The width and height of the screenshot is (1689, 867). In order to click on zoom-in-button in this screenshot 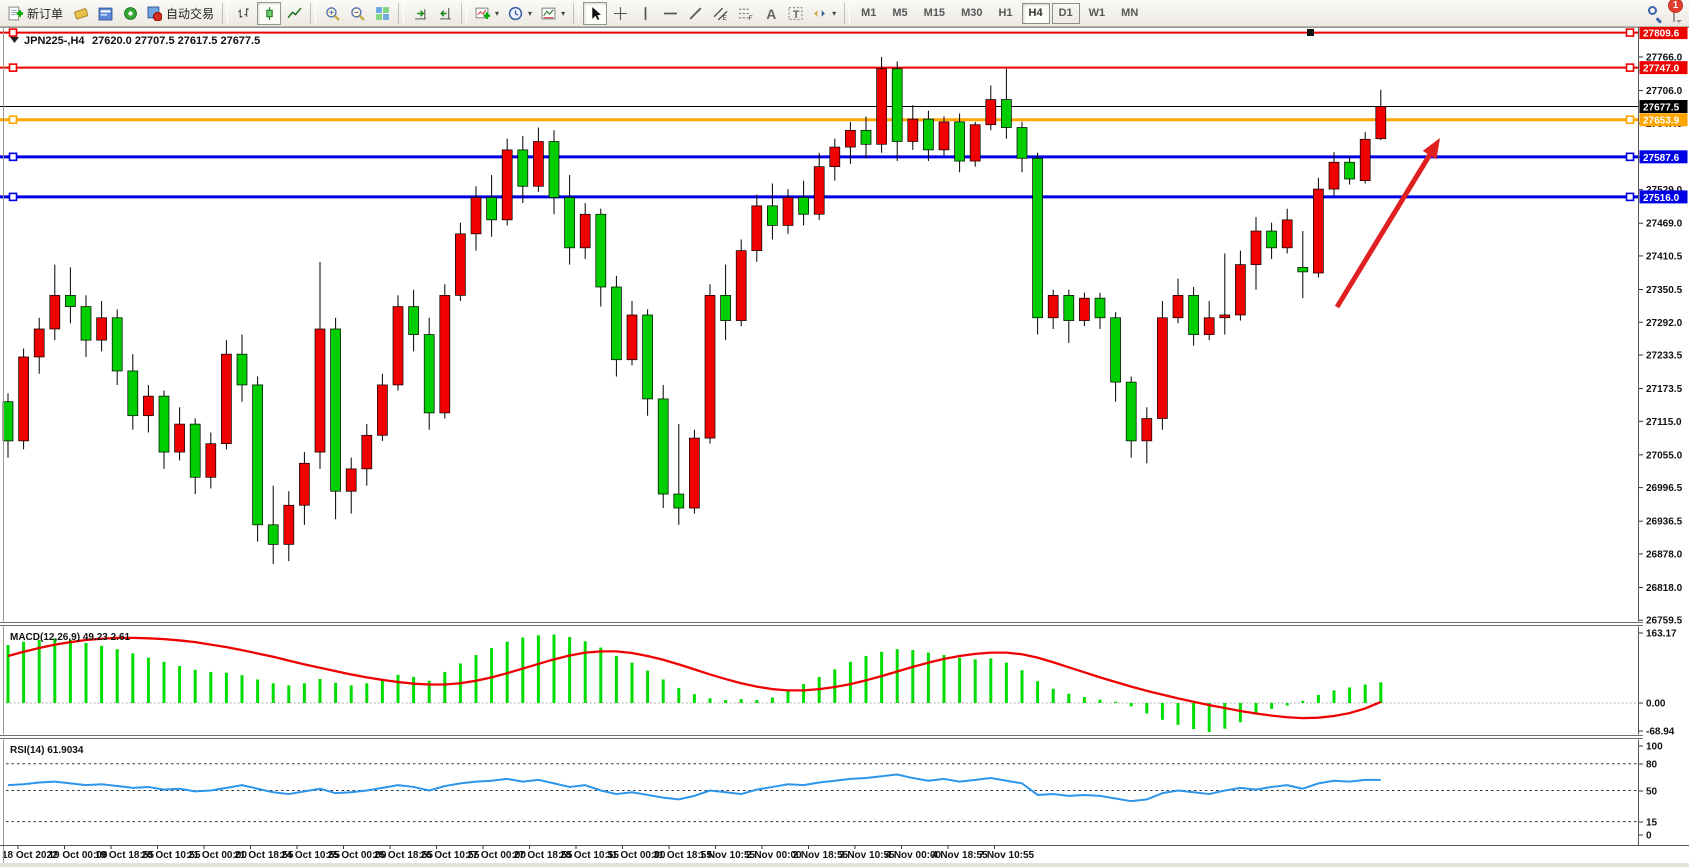, I will do `click(332, 13)`.